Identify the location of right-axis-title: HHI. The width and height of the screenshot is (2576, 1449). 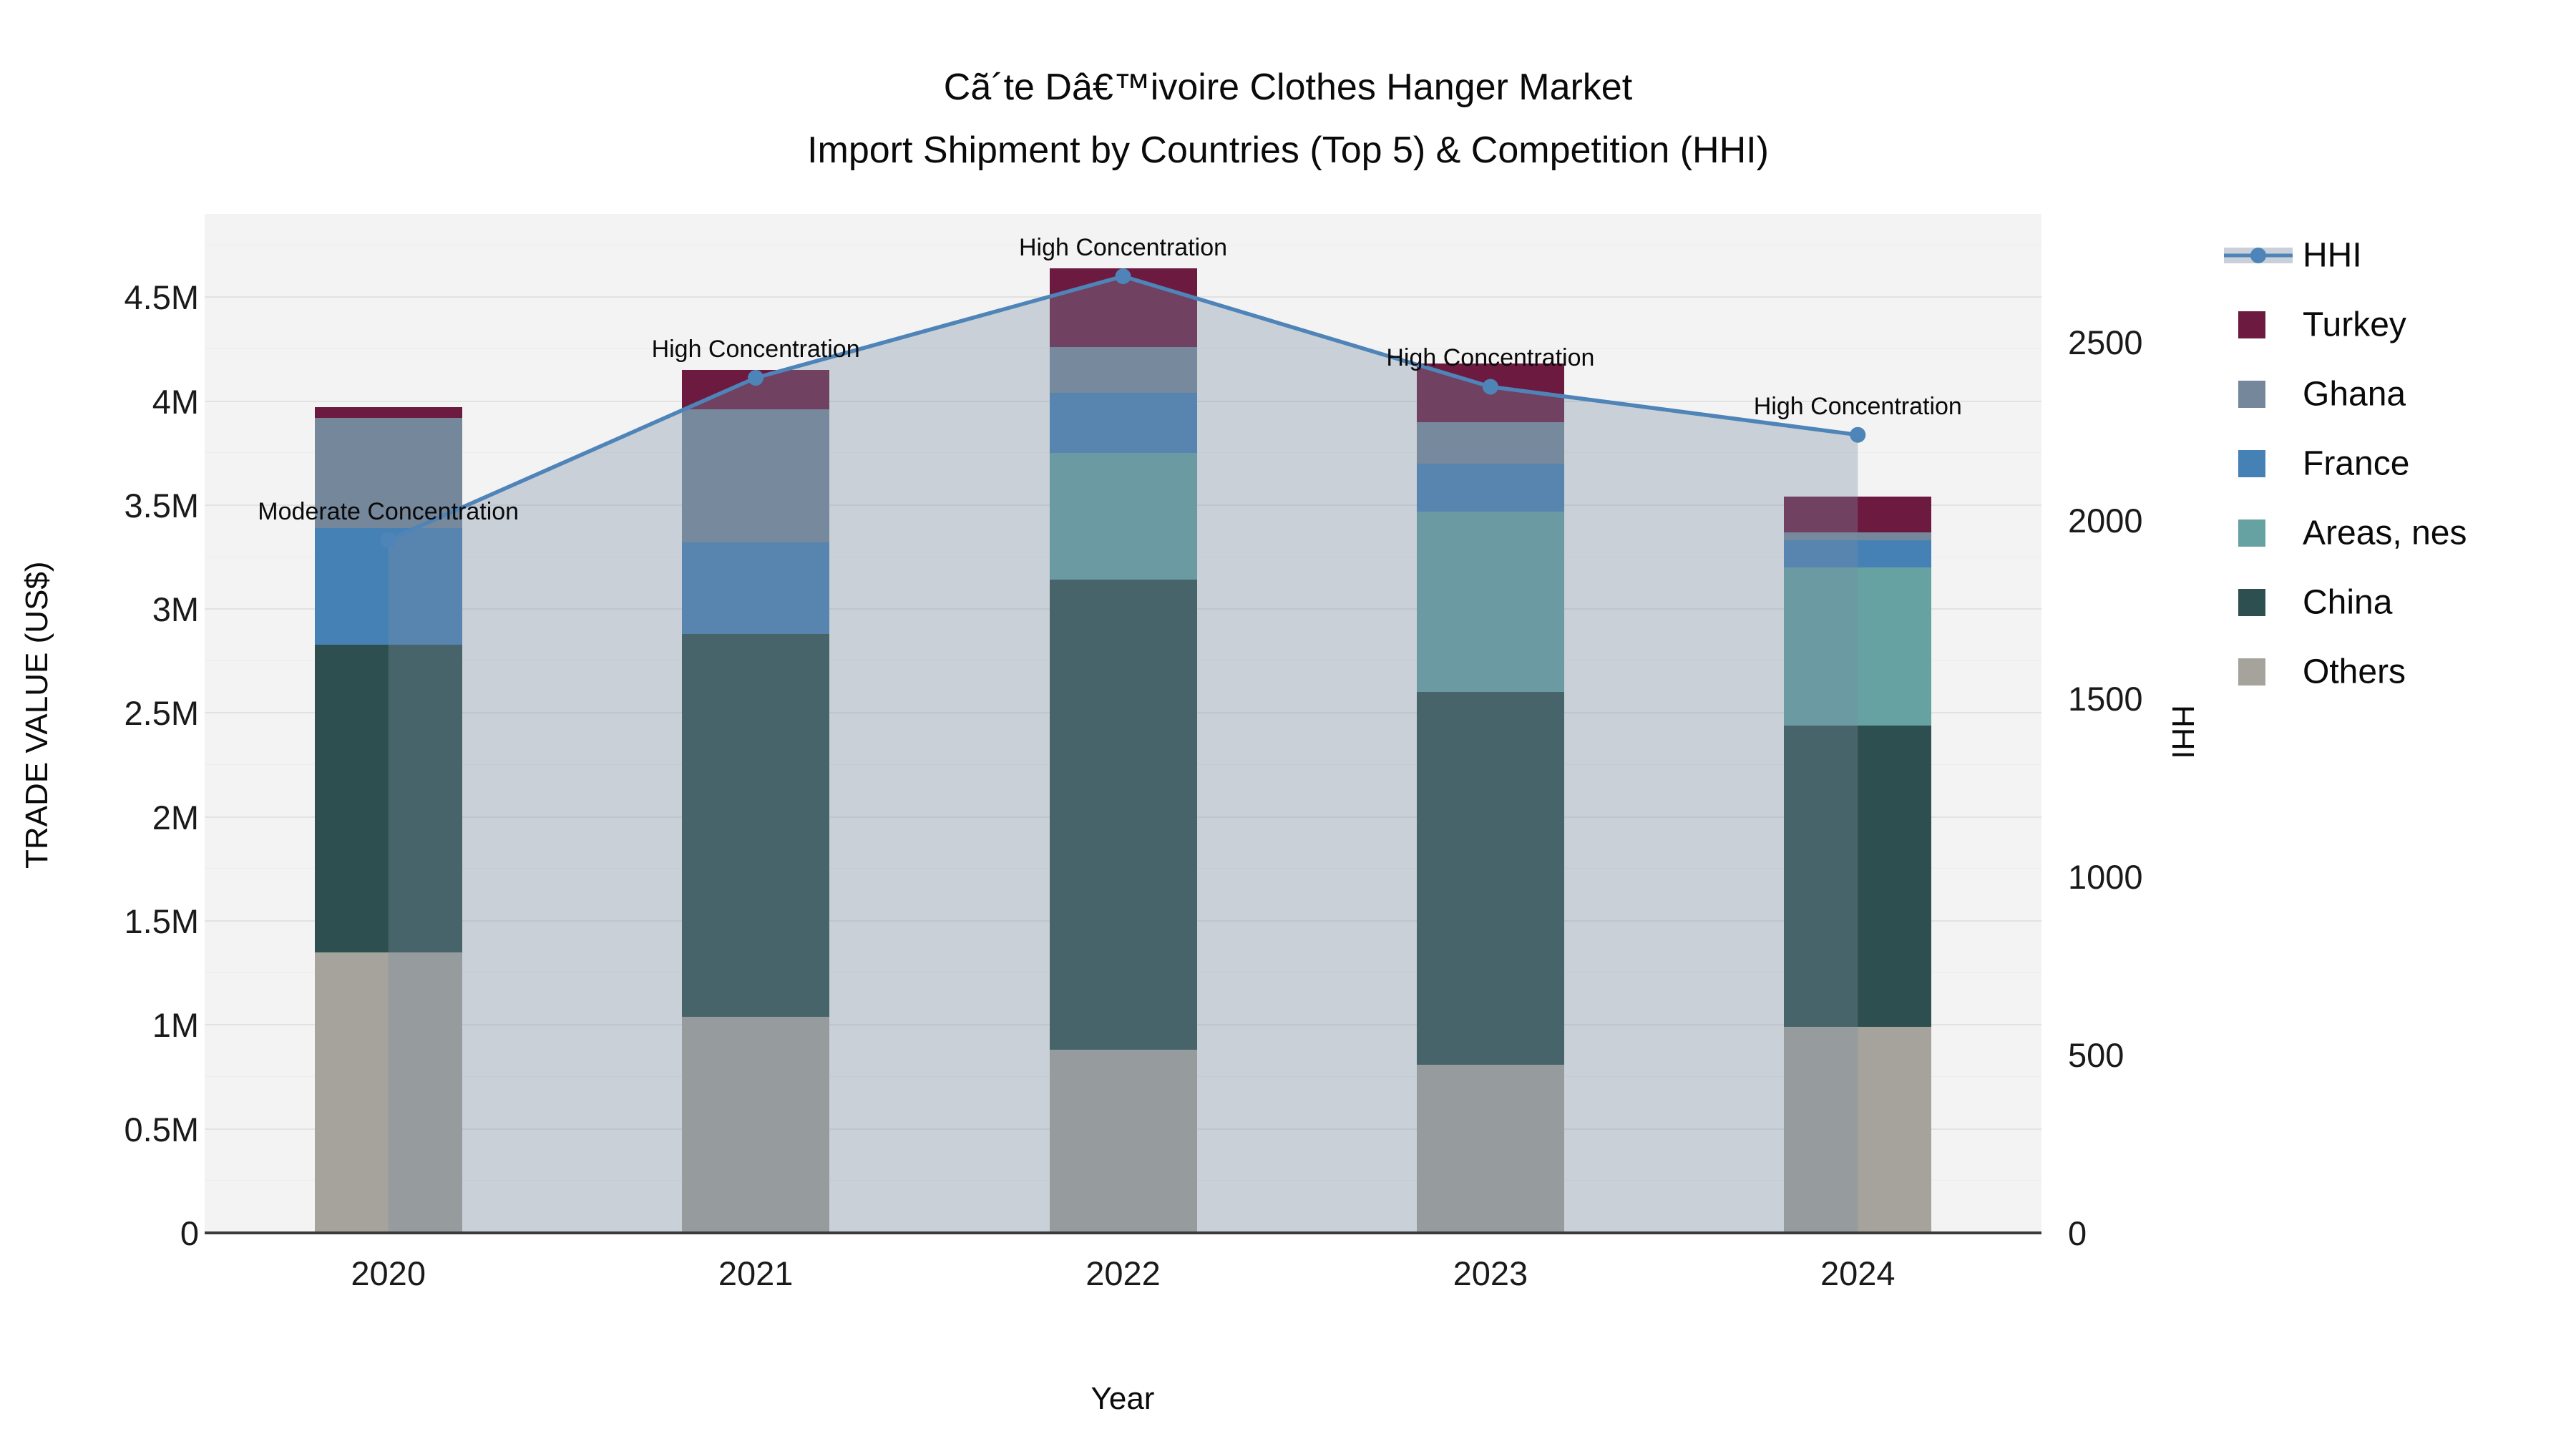
(2182, 732).